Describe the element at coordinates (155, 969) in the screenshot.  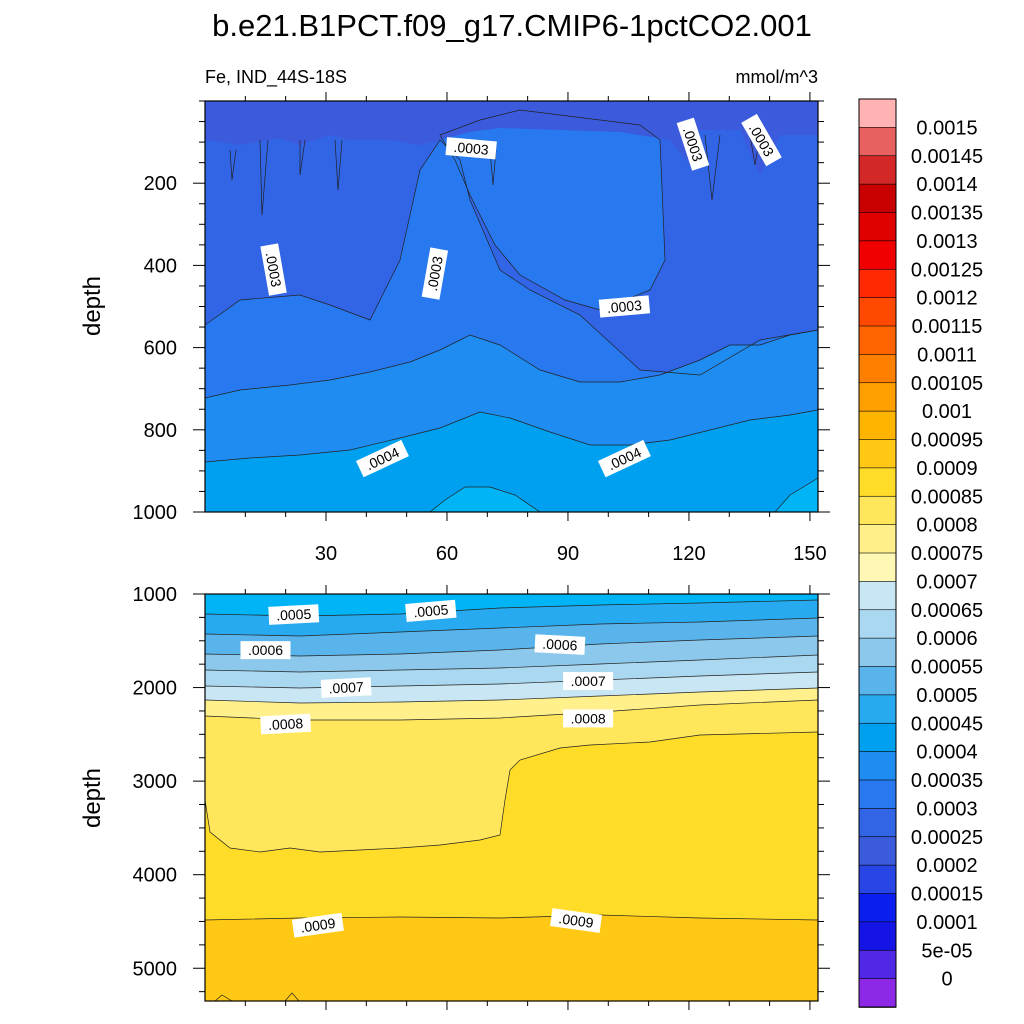
I see `y-tick-label: 5000` at that location.